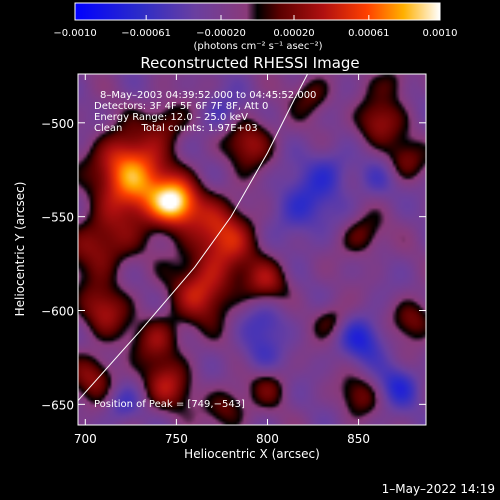  What do you see at coordinates (57, 312) in the screenshot?
I see `y-tick-label: −600` at bounding box center [57, 312].